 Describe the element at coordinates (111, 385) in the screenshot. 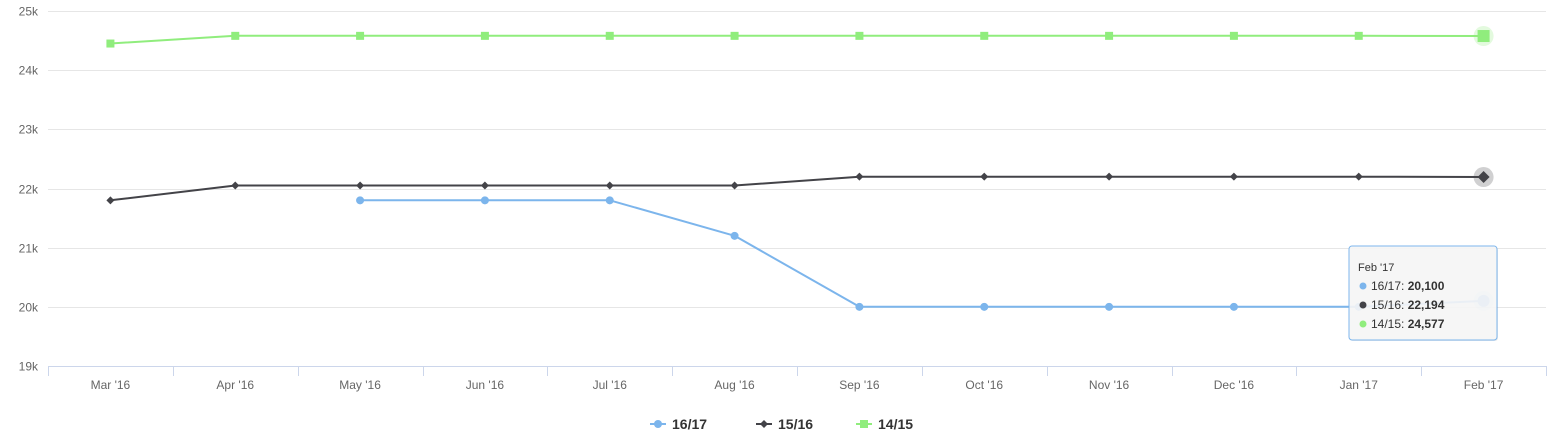

I see `x-tick-label: Mar '16` at that location.